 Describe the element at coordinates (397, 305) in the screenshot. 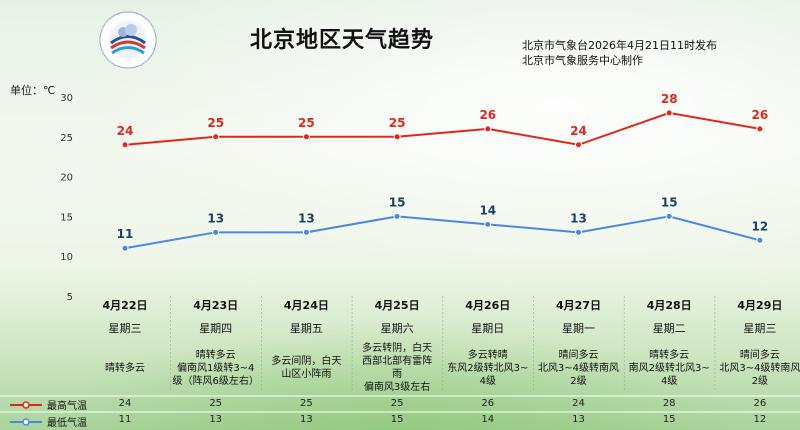

I see `date-label: 4月25日` at that location.